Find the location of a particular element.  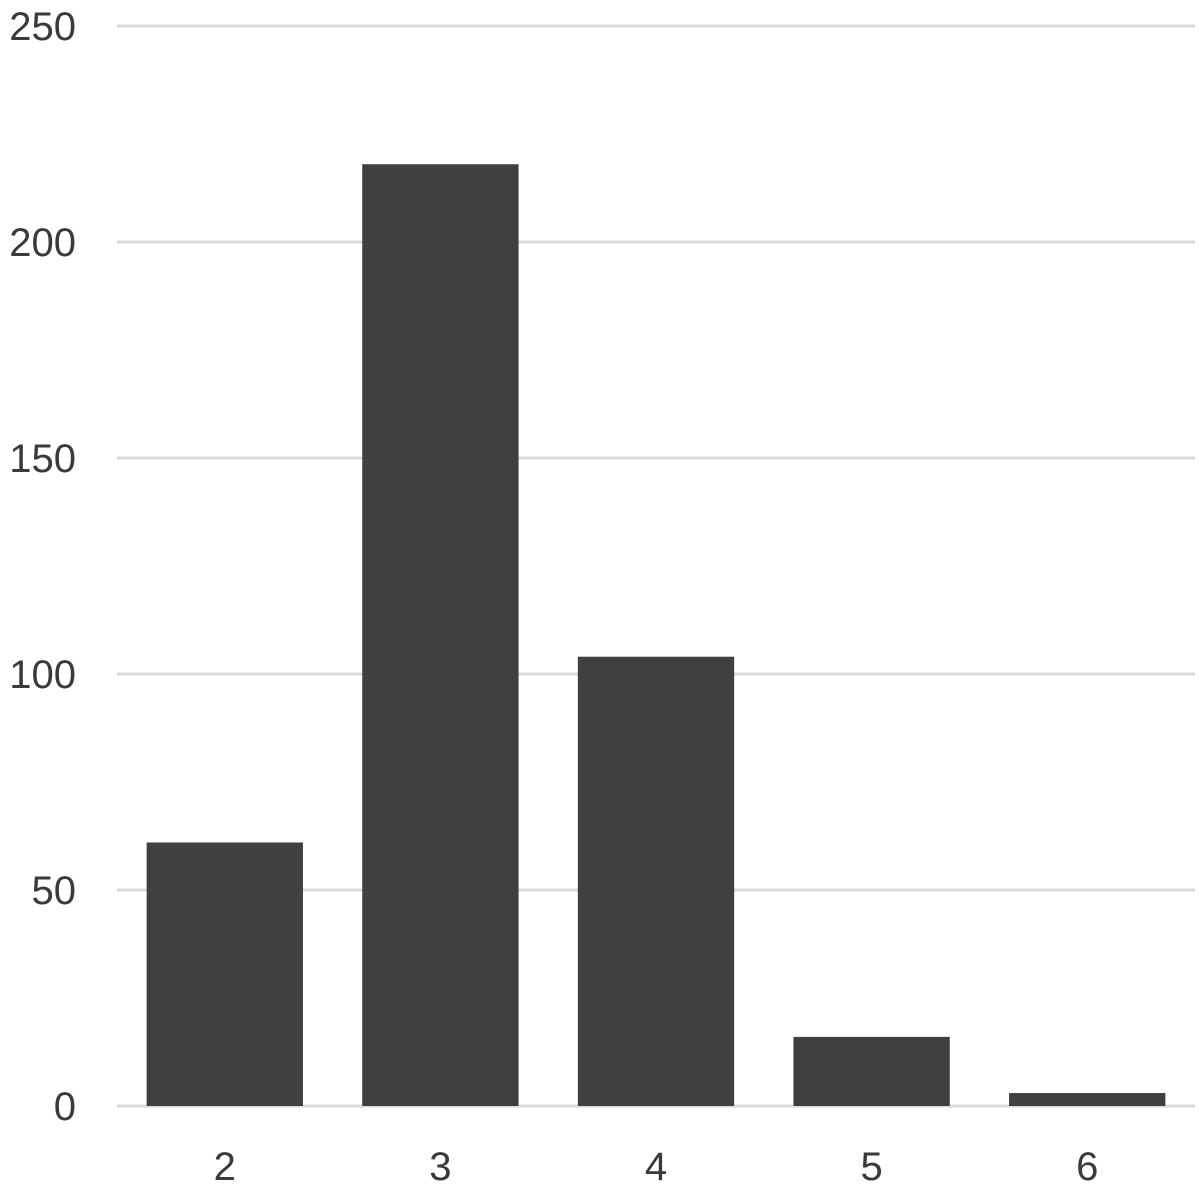

x-axis-ticks: 2 3 4 5 6 is located at coordinates (656, 1165).